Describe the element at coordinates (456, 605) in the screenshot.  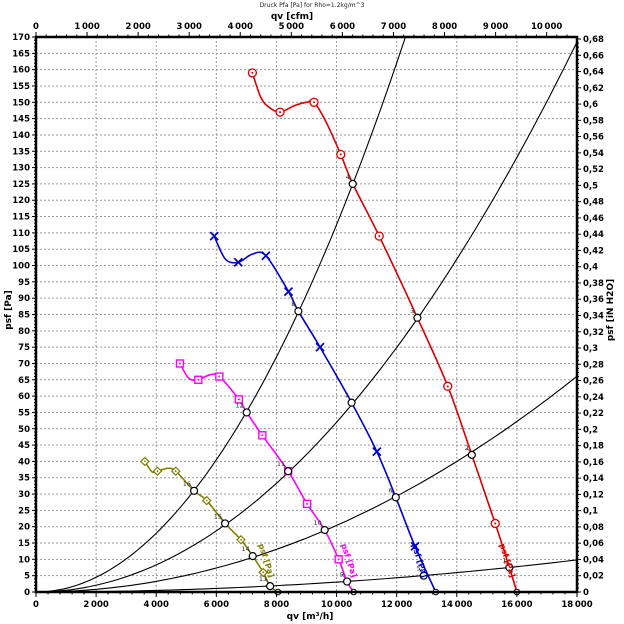
I see `svg-text: 14 000` at that location.